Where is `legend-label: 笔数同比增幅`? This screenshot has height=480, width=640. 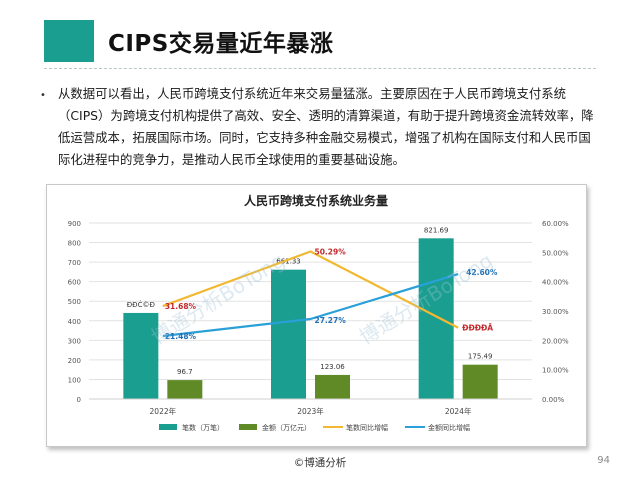 legend-label: 笔数同比增幅 is located at coordinates (367, 427).